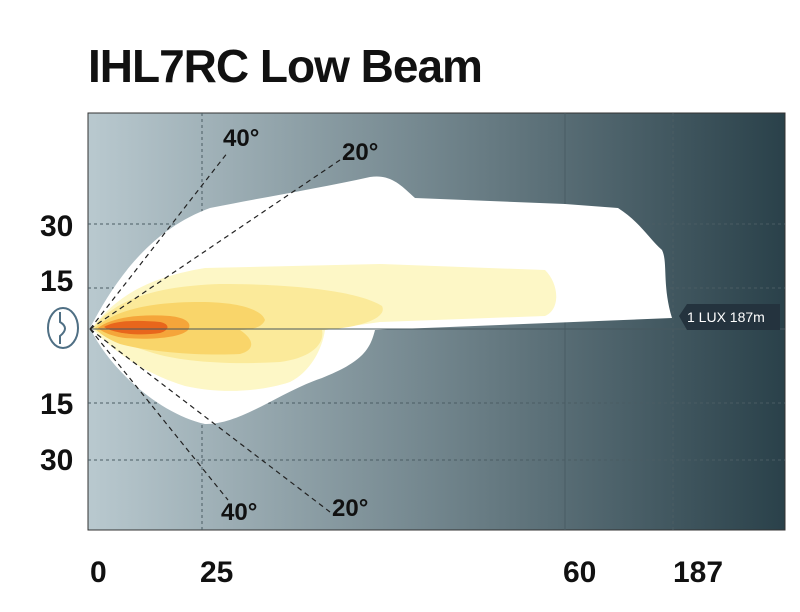  Describe the element at coordinates (726, 317) in the screenshot. I see `lux-label: 1 LUX 187m` at that location.